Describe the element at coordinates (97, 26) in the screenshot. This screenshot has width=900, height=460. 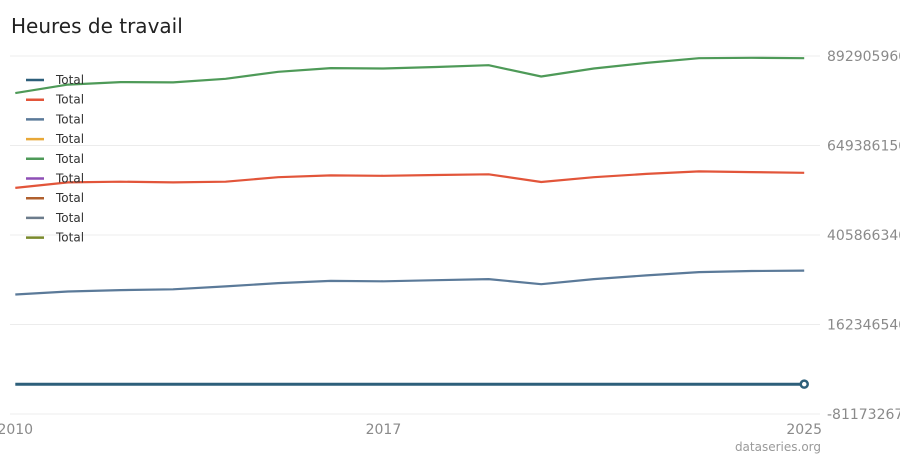
I see `chart-title: Heures de travail` at that location.